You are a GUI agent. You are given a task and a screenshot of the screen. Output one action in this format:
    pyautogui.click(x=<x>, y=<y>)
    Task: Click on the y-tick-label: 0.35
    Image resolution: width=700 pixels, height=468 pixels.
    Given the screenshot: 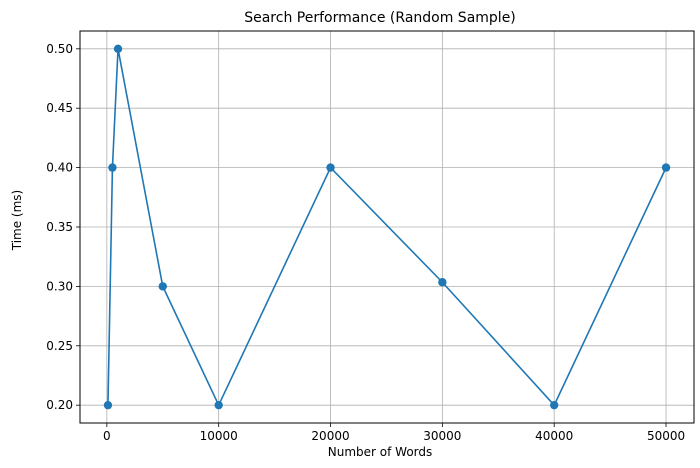 What is the action you would take?
    pyautogui.click(x=59, y=227)
    